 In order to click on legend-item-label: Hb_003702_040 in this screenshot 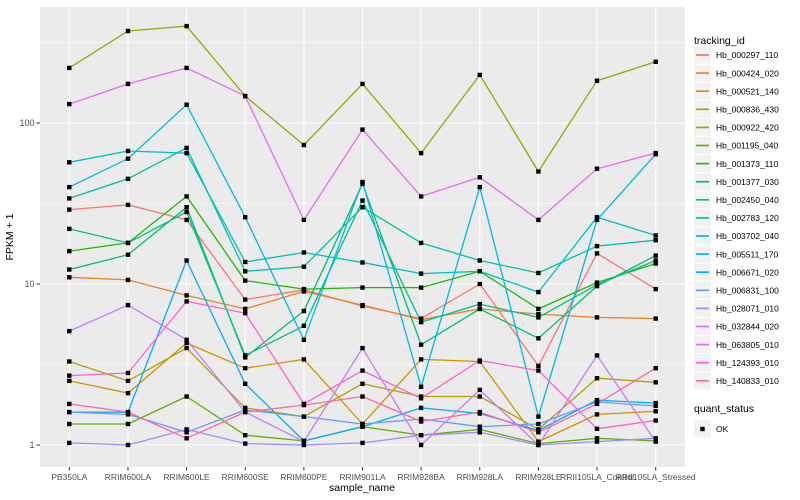, I will do `click(747, 236)`.